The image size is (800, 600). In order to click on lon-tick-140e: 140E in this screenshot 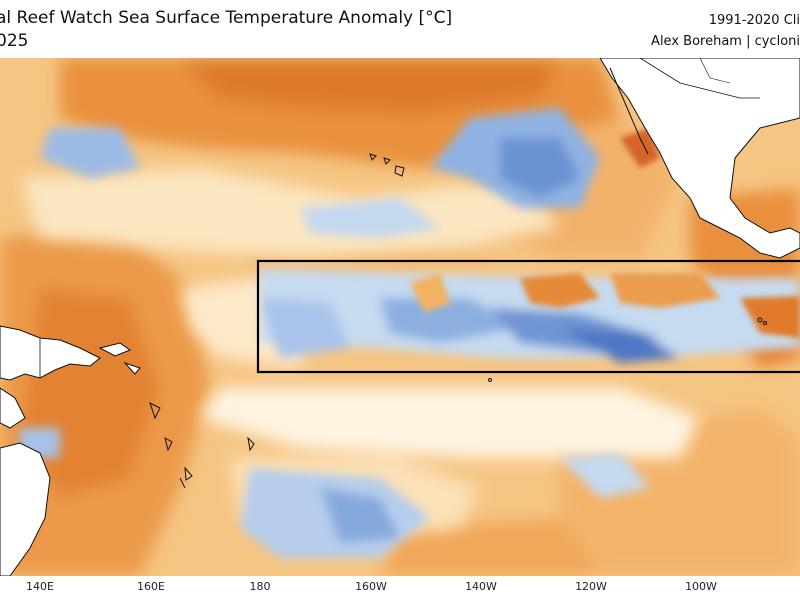, I will do `click(40, 586)`.